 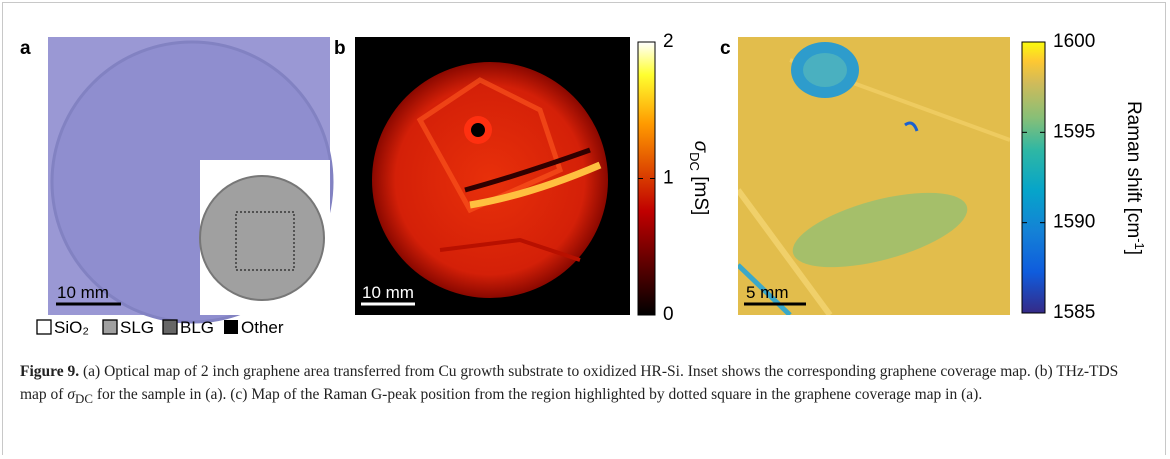 What do you see at coordinates (197, 327) in the screenshot?
I see `legend-label: BLG` at bounding box center [197, 327].